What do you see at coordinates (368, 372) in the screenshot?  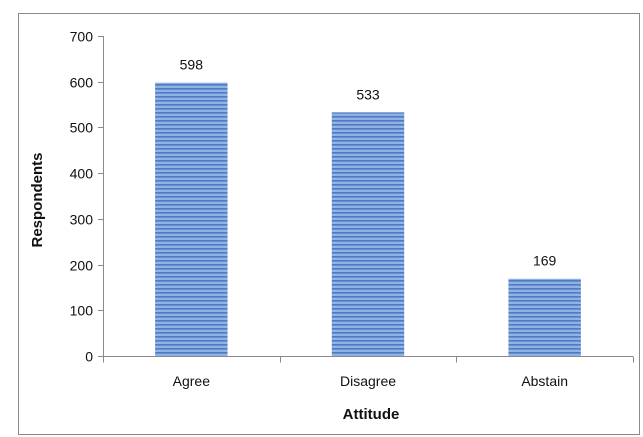 I see `x-axis: Agree Disagree Abstain` at bounding box center [368, 372].